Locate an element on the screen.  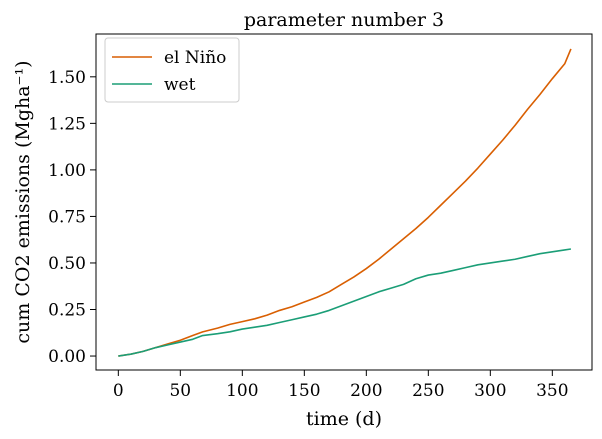
legend-box is located at coordinates (172, 70).